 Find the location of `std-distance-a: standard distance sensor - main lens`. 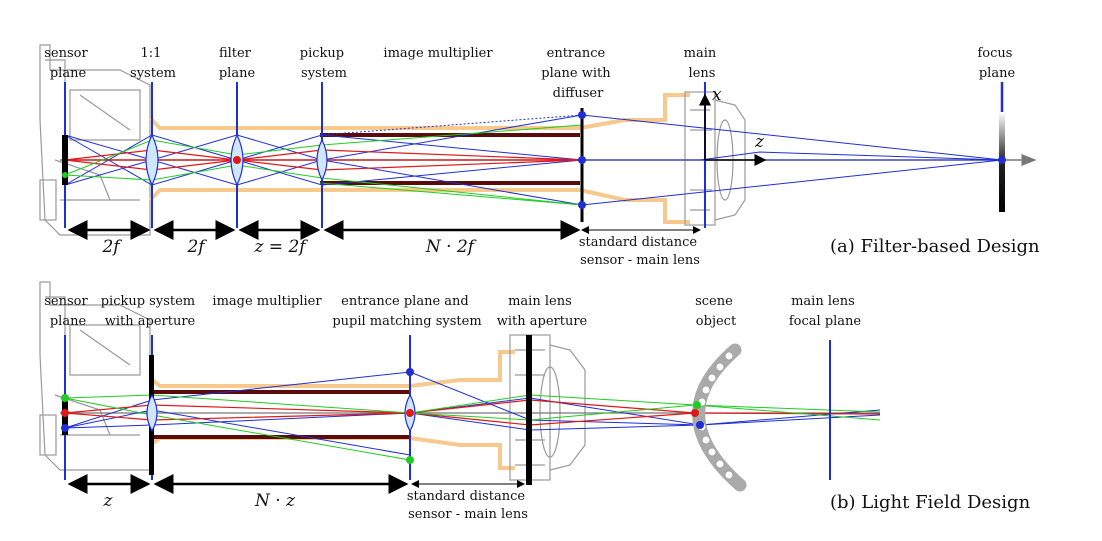

std-distance-a: standard distance sensor - main lens is located at coordinates (640, 251).